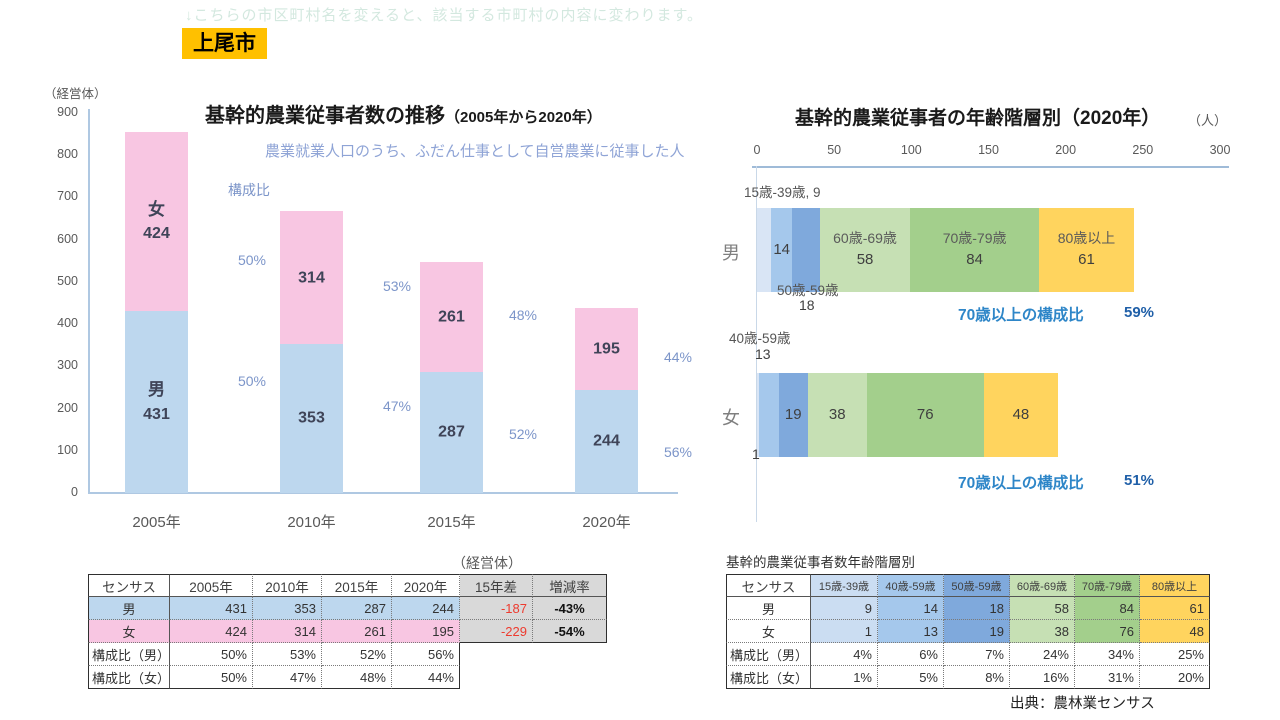 The image size is (1280, 720). Describe the element at coordinates (1107, 631) in the screenshot. I see `table-cell: 76` at that location.